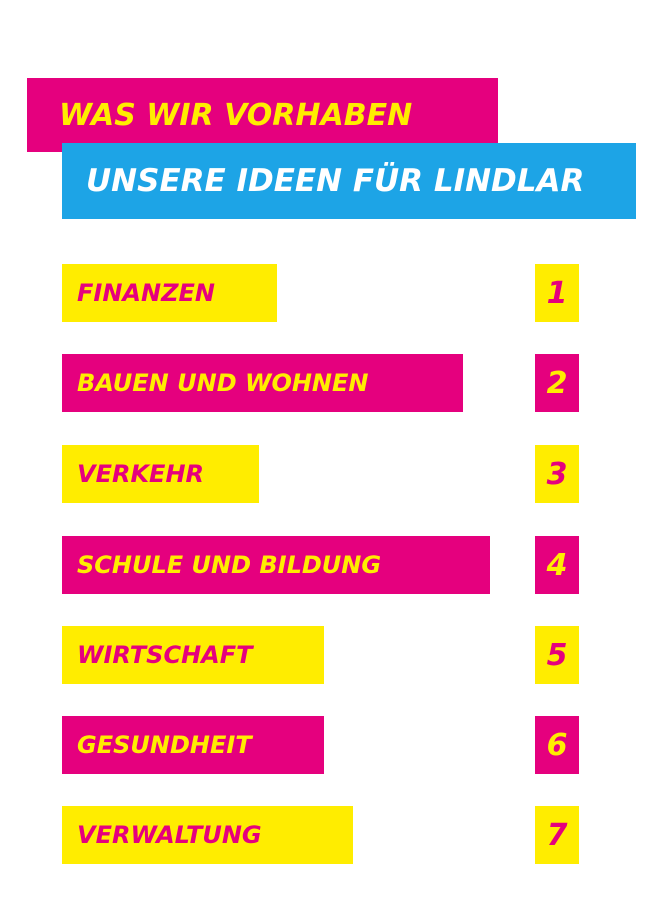 This screenshot has height=918, width=650. Describe the element at coordinates (557, 293) in the screenshot. I see `topic-number-1: 1` at that location.